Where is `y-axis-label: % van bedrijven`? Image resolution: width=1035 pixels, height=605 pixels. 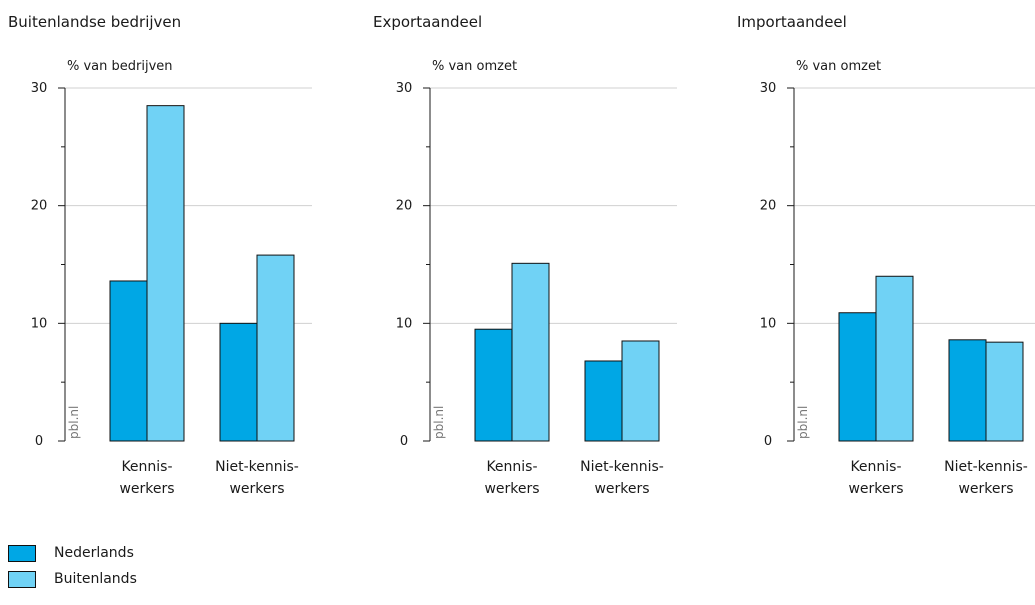
y-axis-label: % van bedrijven is located at coordinates (120, 66).